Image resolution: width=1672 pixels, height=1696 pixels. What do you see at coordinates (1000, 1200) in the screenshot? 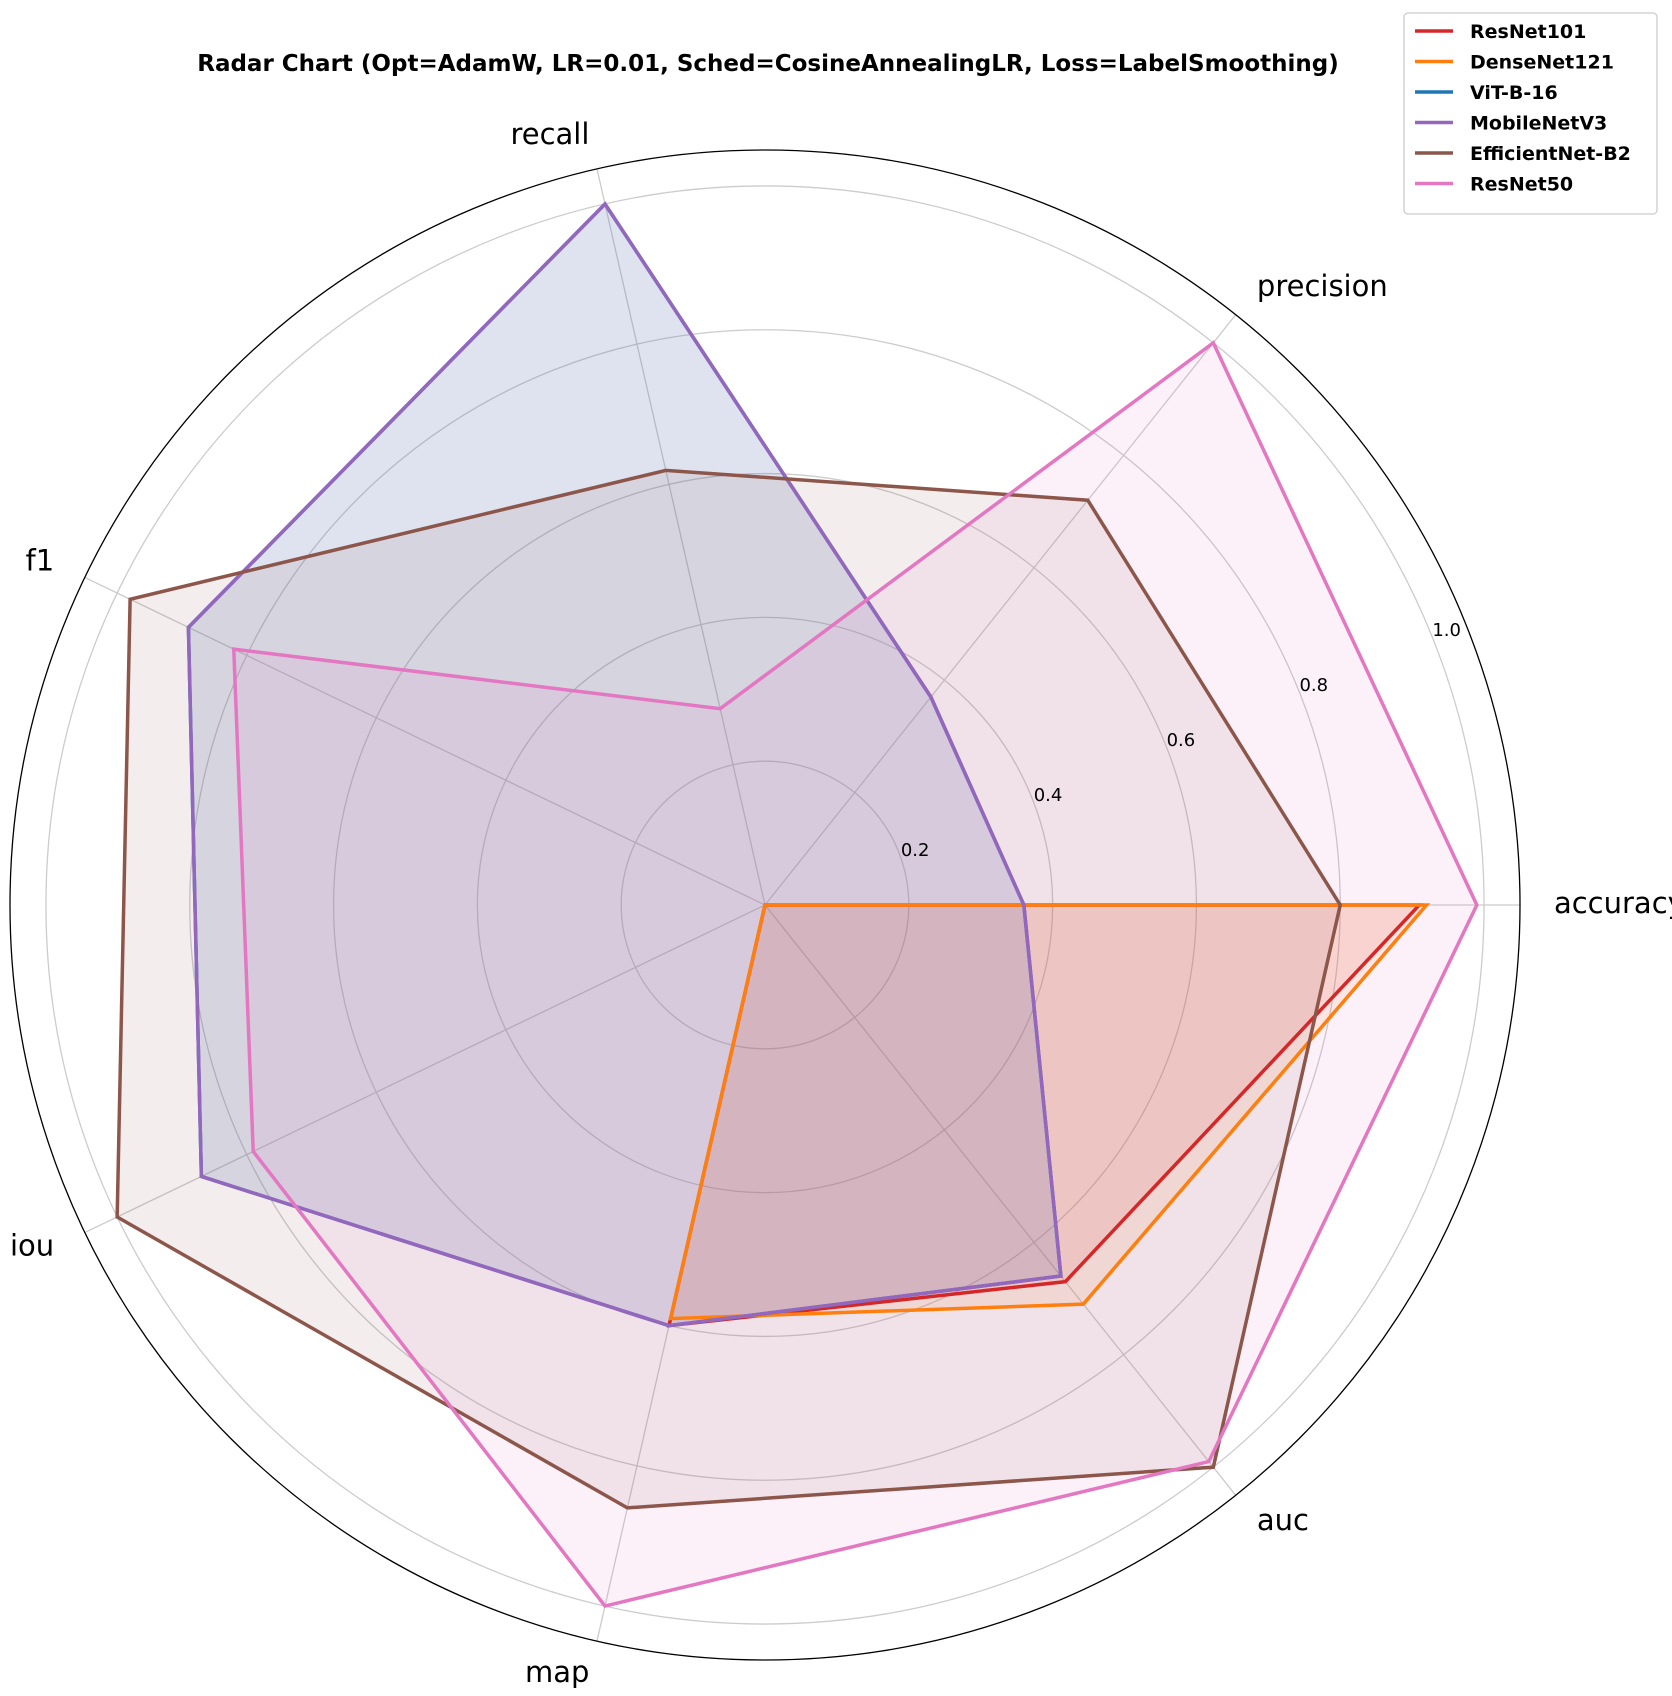
I see `spoke-auc` at bounding box center [1000, 1200].